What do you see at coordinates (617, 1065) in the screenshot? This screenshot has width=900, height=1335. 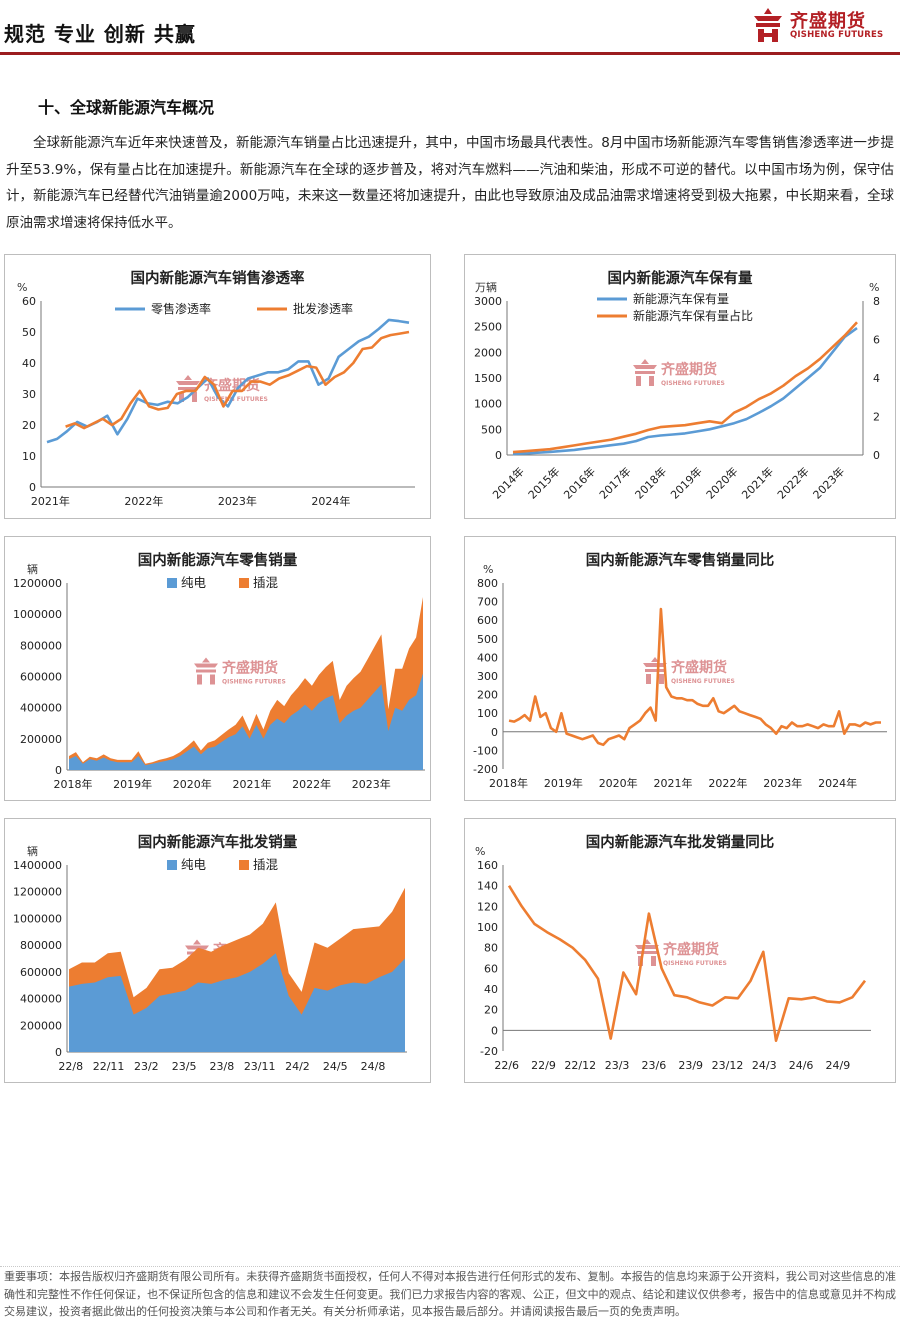 I see `x-tick-label: 23/3` at bounding box center [617, 1065].